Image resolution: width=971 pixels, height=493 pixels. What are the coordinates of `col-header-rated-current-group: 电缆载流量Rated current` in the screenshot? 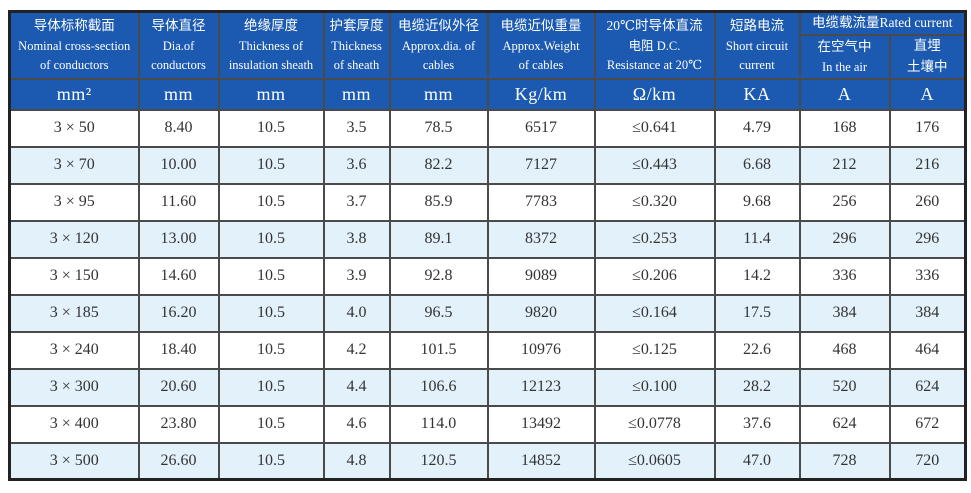 It's located at (882, 23).